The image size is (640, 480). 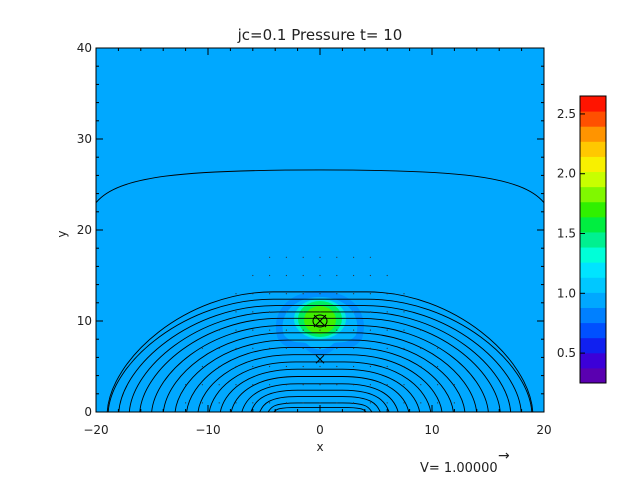 I want to click on y-tick-label: 30, so click(x=84, y=139).